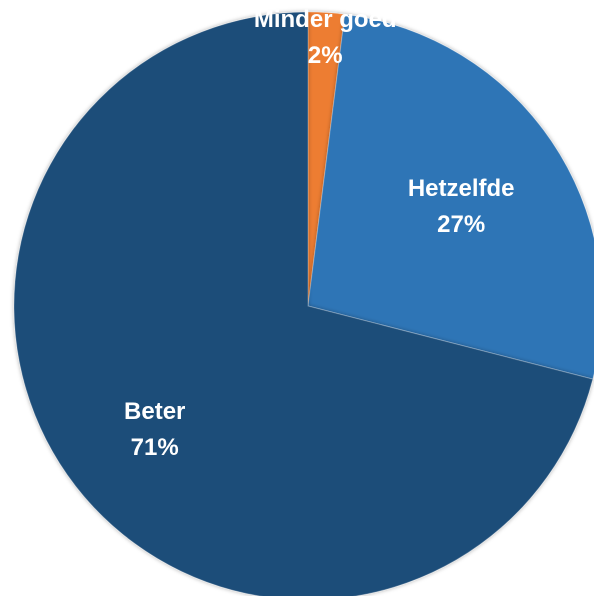  What do you see at coordinates (461, 224) in the screenshot?
I see `slice-label-value: 27%` at bounding box center [461, 224].